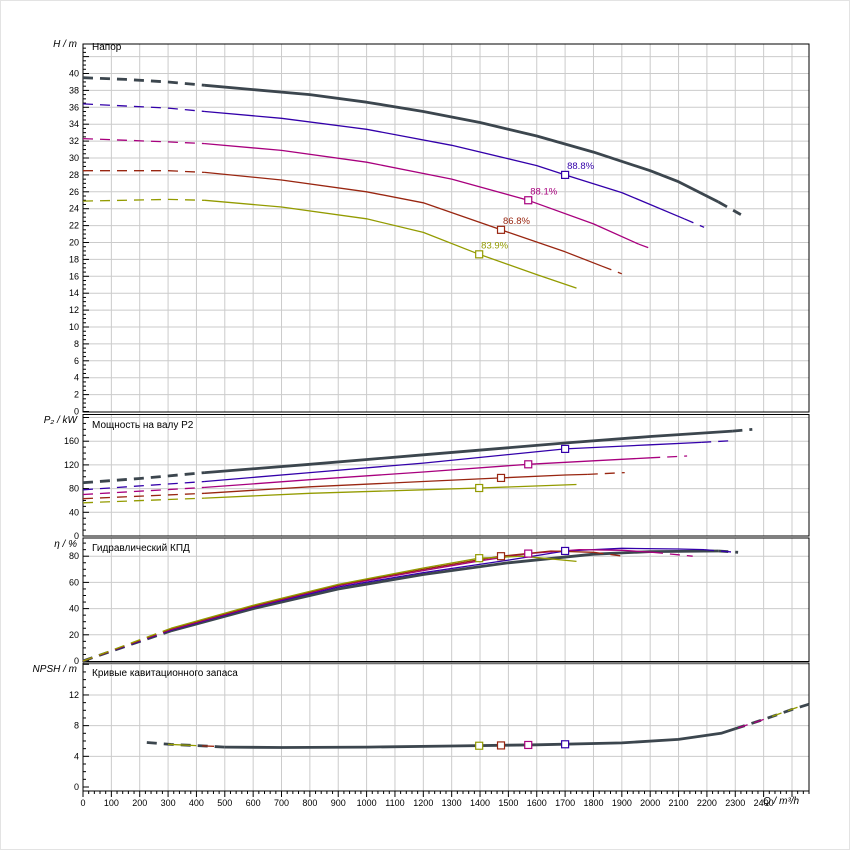 The image size is (850, 850). What do you see at coordinates (543, 191) in the screenshot?
I see `efficiency-label-magenta: 88.1%` at bounding box center [543, 191].